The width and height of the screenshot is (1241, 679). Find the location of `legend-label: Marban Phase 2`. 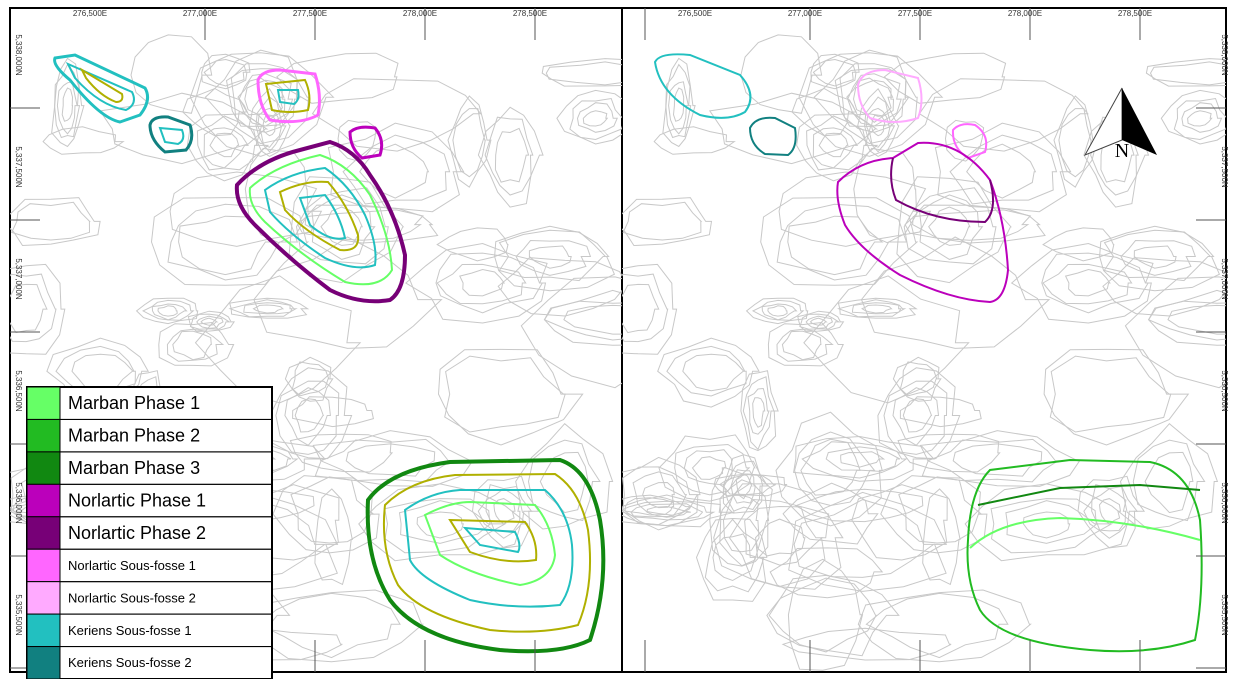

legend-label: Marban Phase 2 is located at coordinates (134, 435).